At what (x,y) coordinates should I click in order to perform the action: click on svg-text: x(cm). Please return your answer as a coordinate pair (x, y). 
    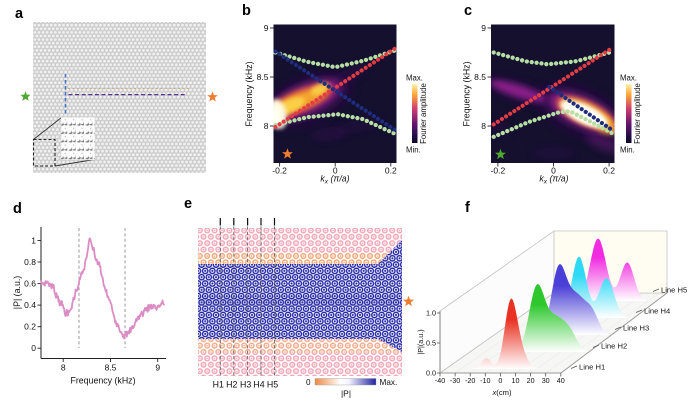
    Looking at the image, I should click on (502, 392).